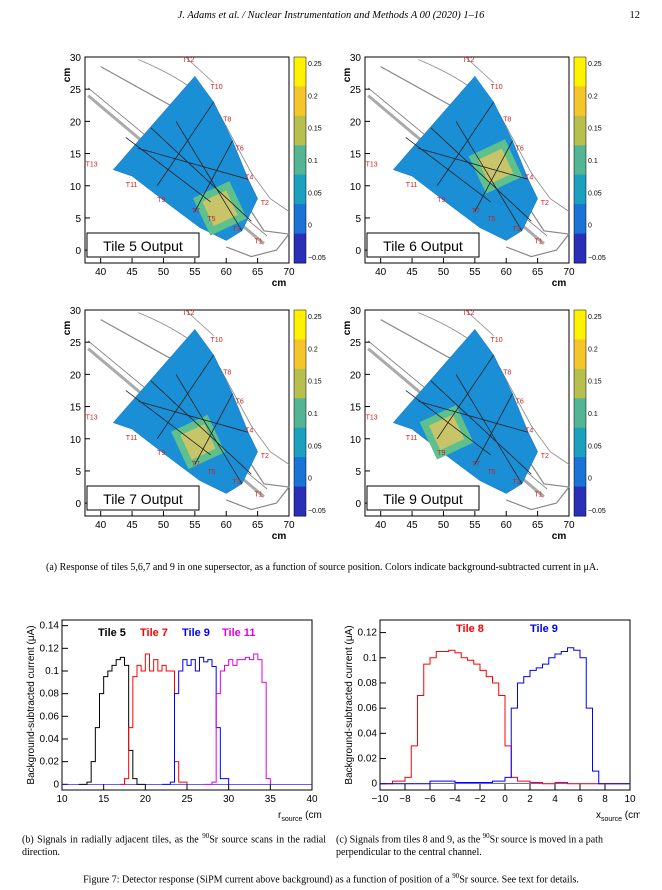  Describe the element at coordinates (50, 694) in the screenshot. I see `y-tick-label: 0.08` at that location.